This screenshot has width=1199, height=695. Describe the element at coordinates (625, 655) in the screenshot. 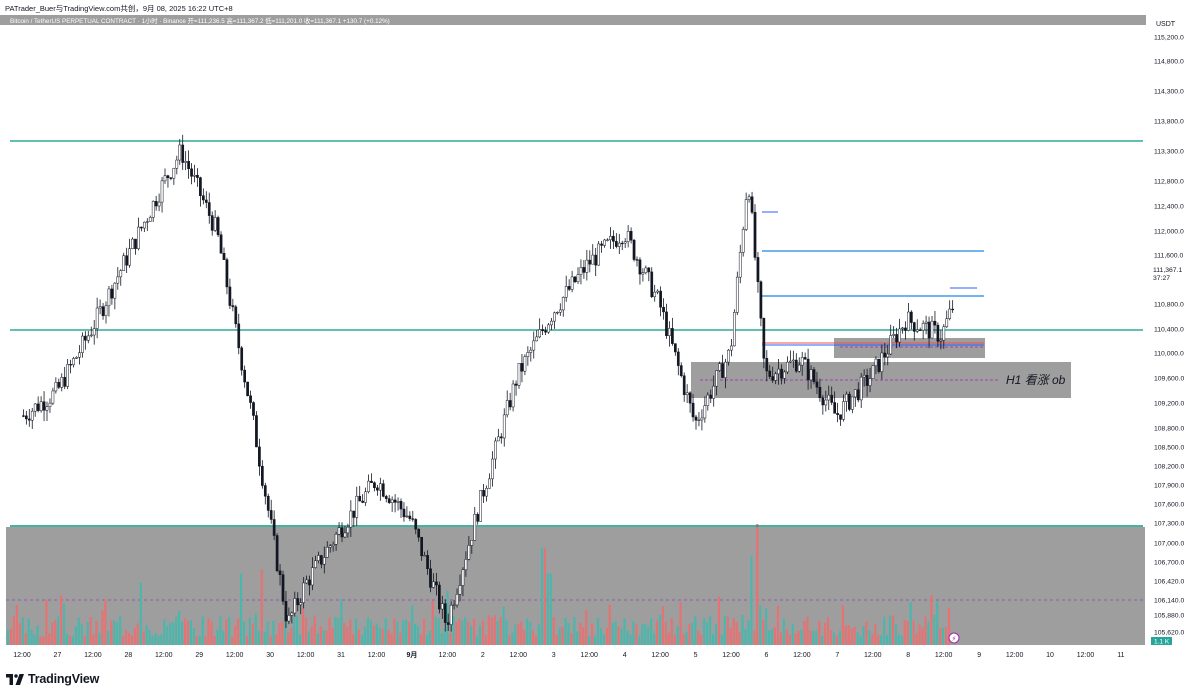

I see `time-tick-label: 4` at that location.